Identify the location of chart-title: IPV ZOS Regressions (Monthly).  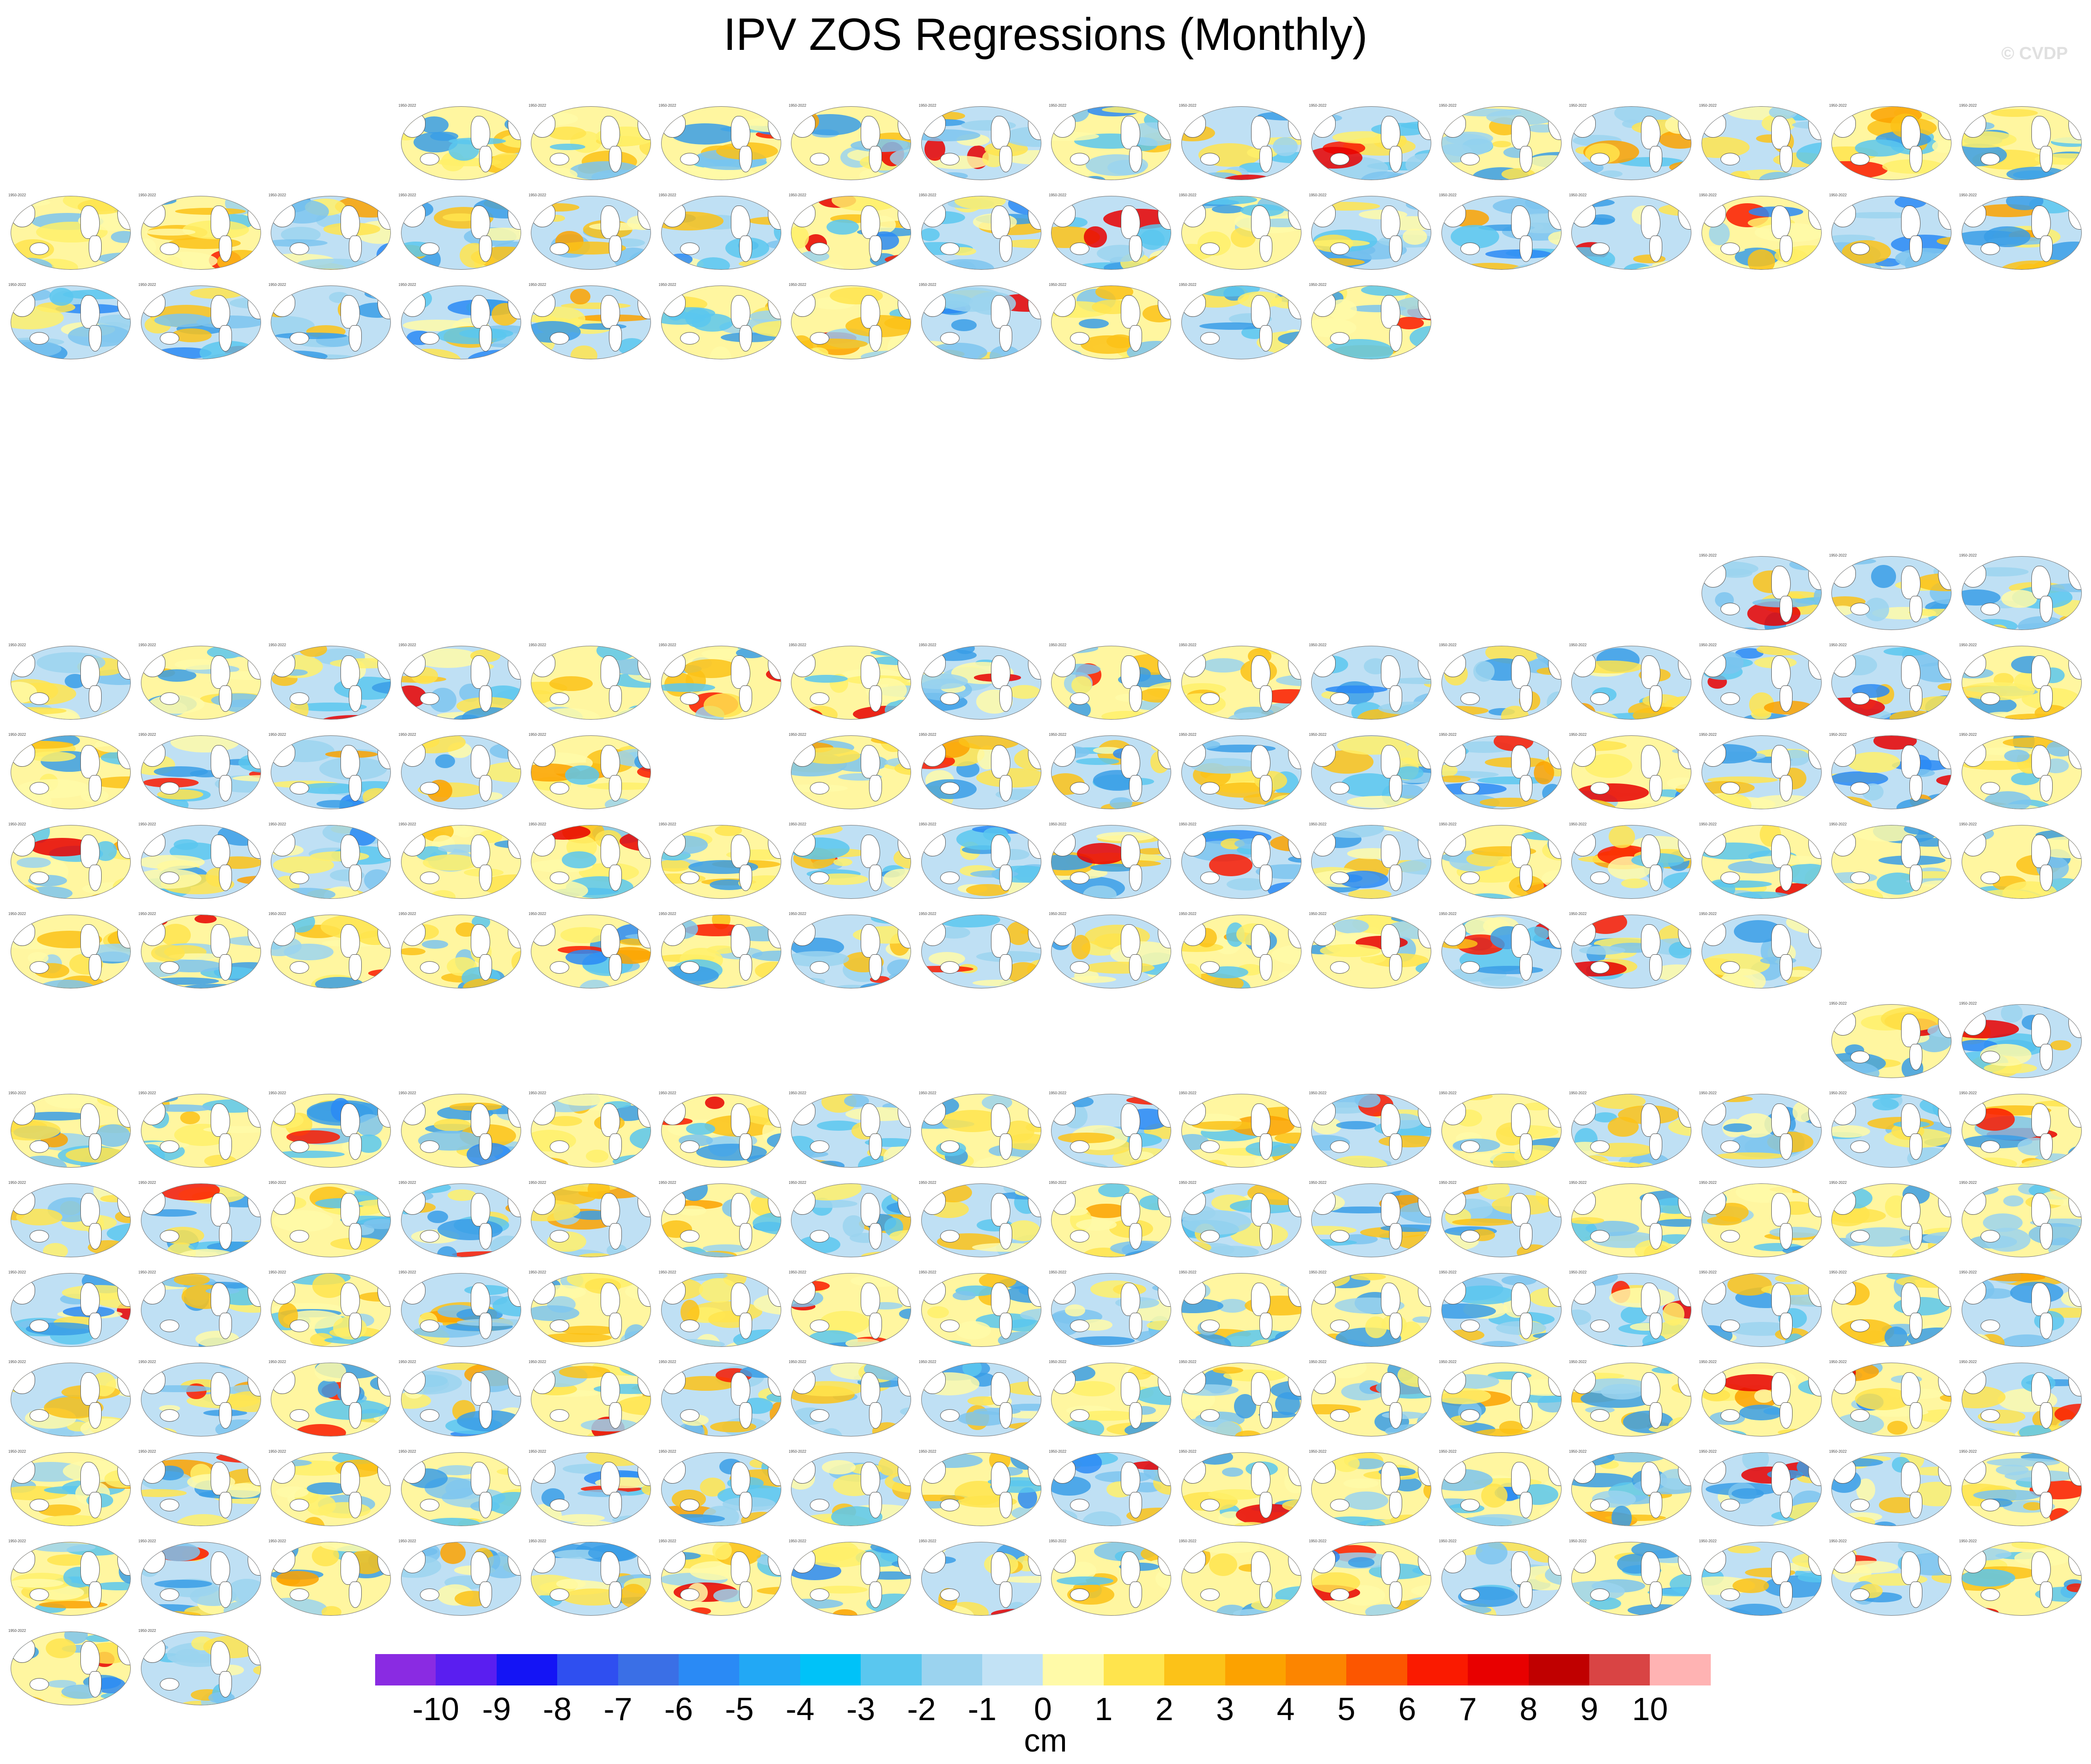
(1045, 34).